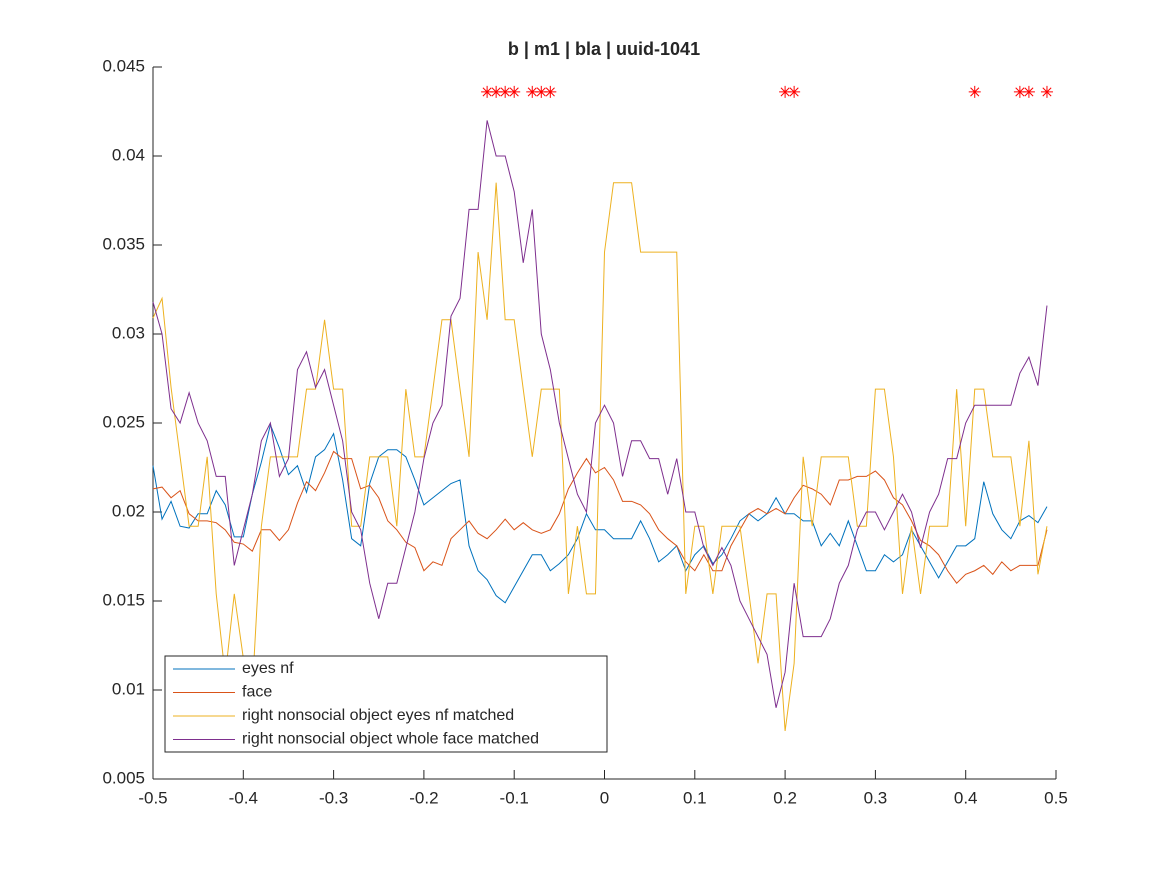 The height and width of the screenshot is (875, 1167). I want to click on legend-label: right nonsocial object eyes nf matched, so click(378, 715).